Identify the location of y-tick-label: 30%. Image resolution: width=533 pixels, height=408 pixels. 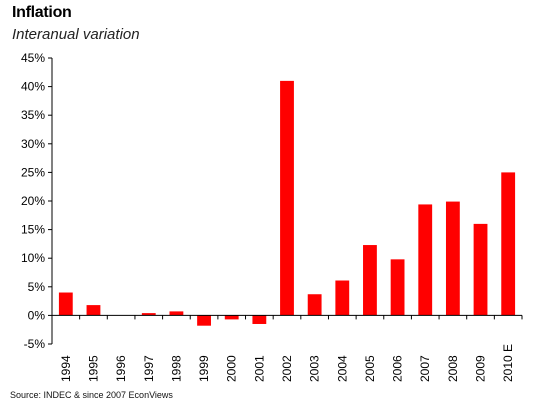
(33, 144).